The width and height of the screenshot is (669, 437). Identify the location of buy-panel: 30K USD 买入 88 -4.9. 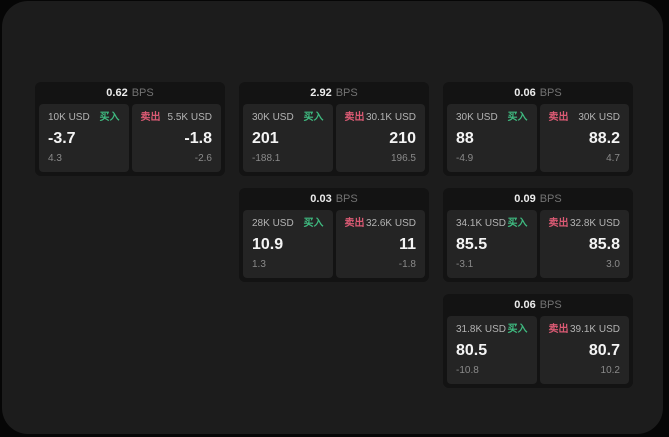
(492, 138).